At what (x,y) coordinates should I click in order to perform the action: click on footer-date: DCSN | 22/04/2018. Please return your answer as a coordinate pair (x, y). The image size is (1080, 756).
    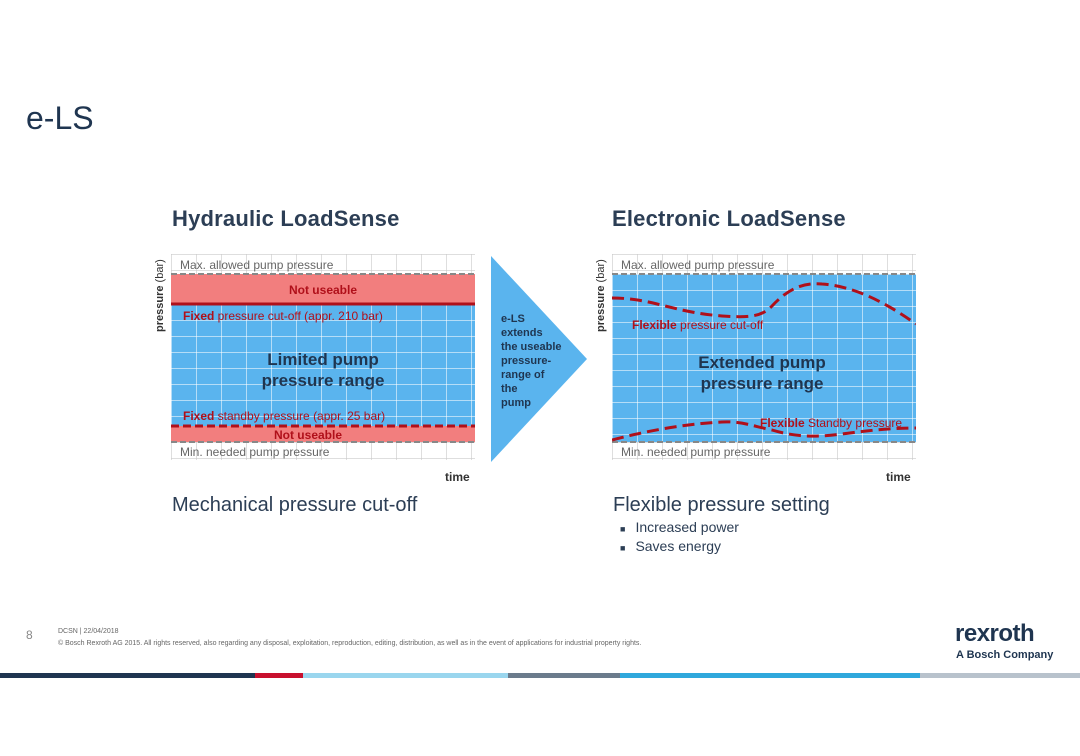
    Looking at the image, I should click on (88, 631).